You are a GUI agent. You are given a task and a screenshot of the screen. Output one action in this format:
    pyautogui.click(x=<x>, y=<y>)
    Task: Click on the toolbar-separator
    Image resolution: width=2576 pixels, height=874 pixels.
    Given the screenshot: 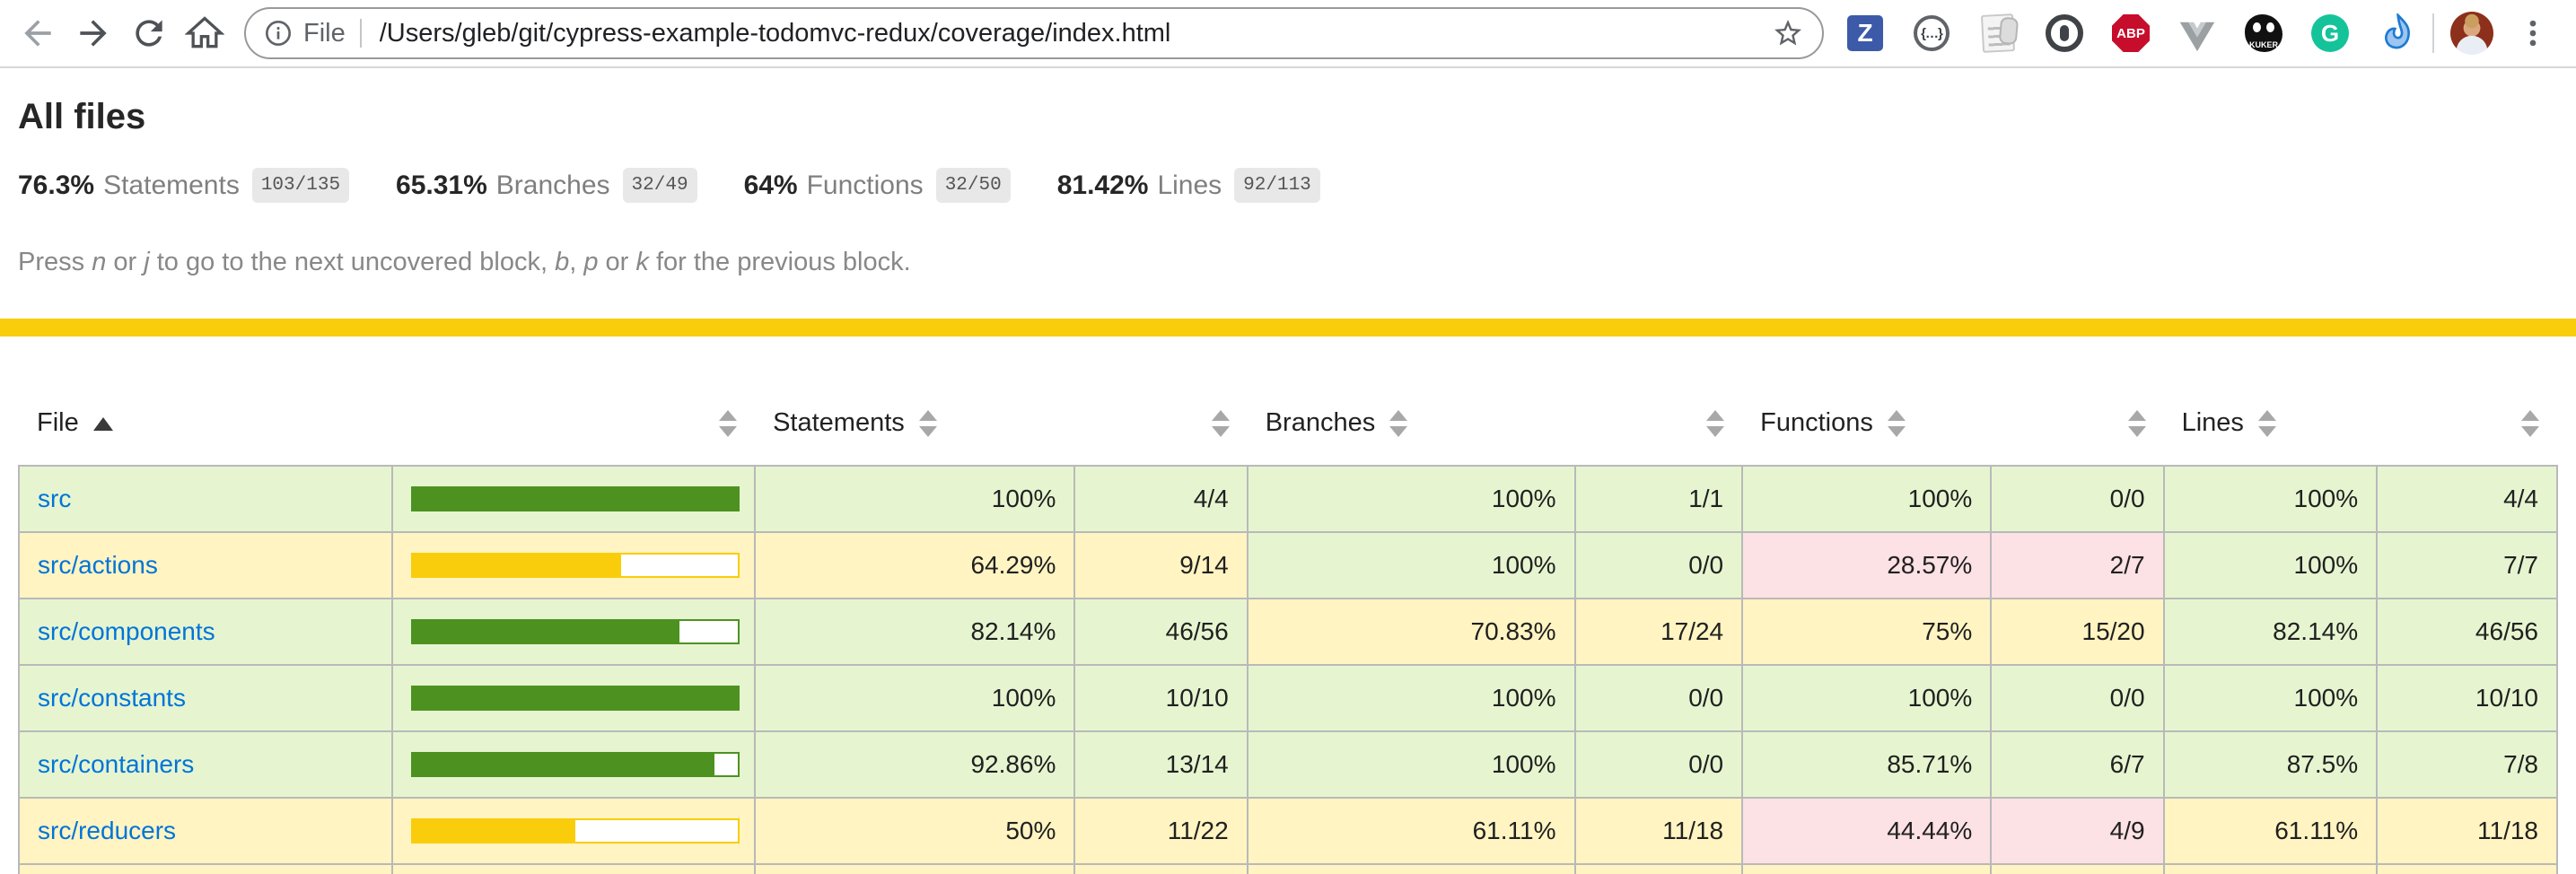 What is the action you would take?
    pyautogui.click(x=2433, y=33)
    